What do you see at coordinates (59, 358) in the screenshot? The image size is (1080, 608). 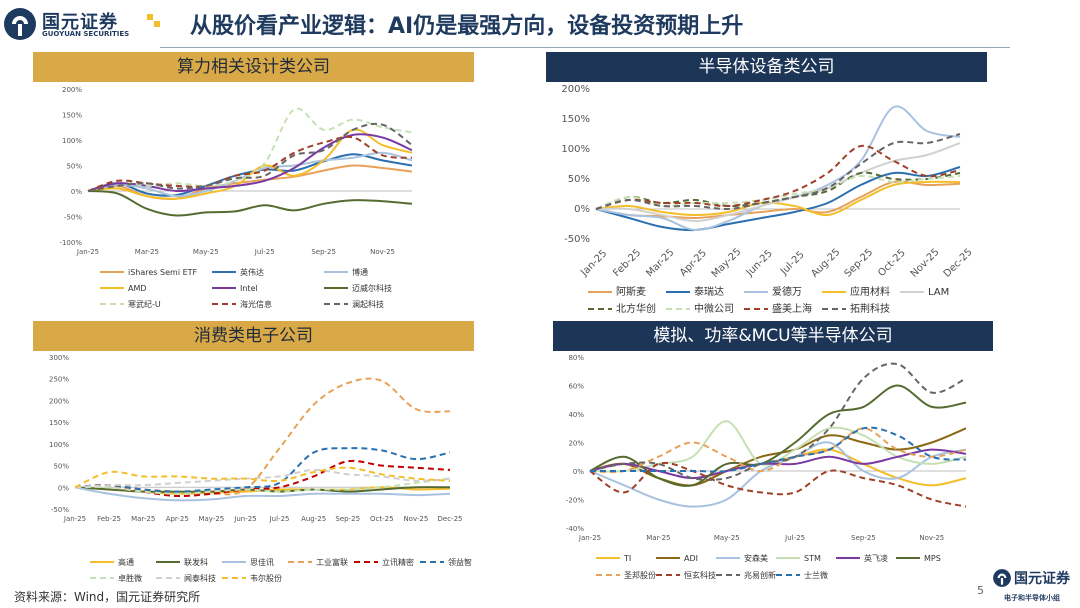 I see `y-tick-label: 300%` at bounding box center [59, 358].